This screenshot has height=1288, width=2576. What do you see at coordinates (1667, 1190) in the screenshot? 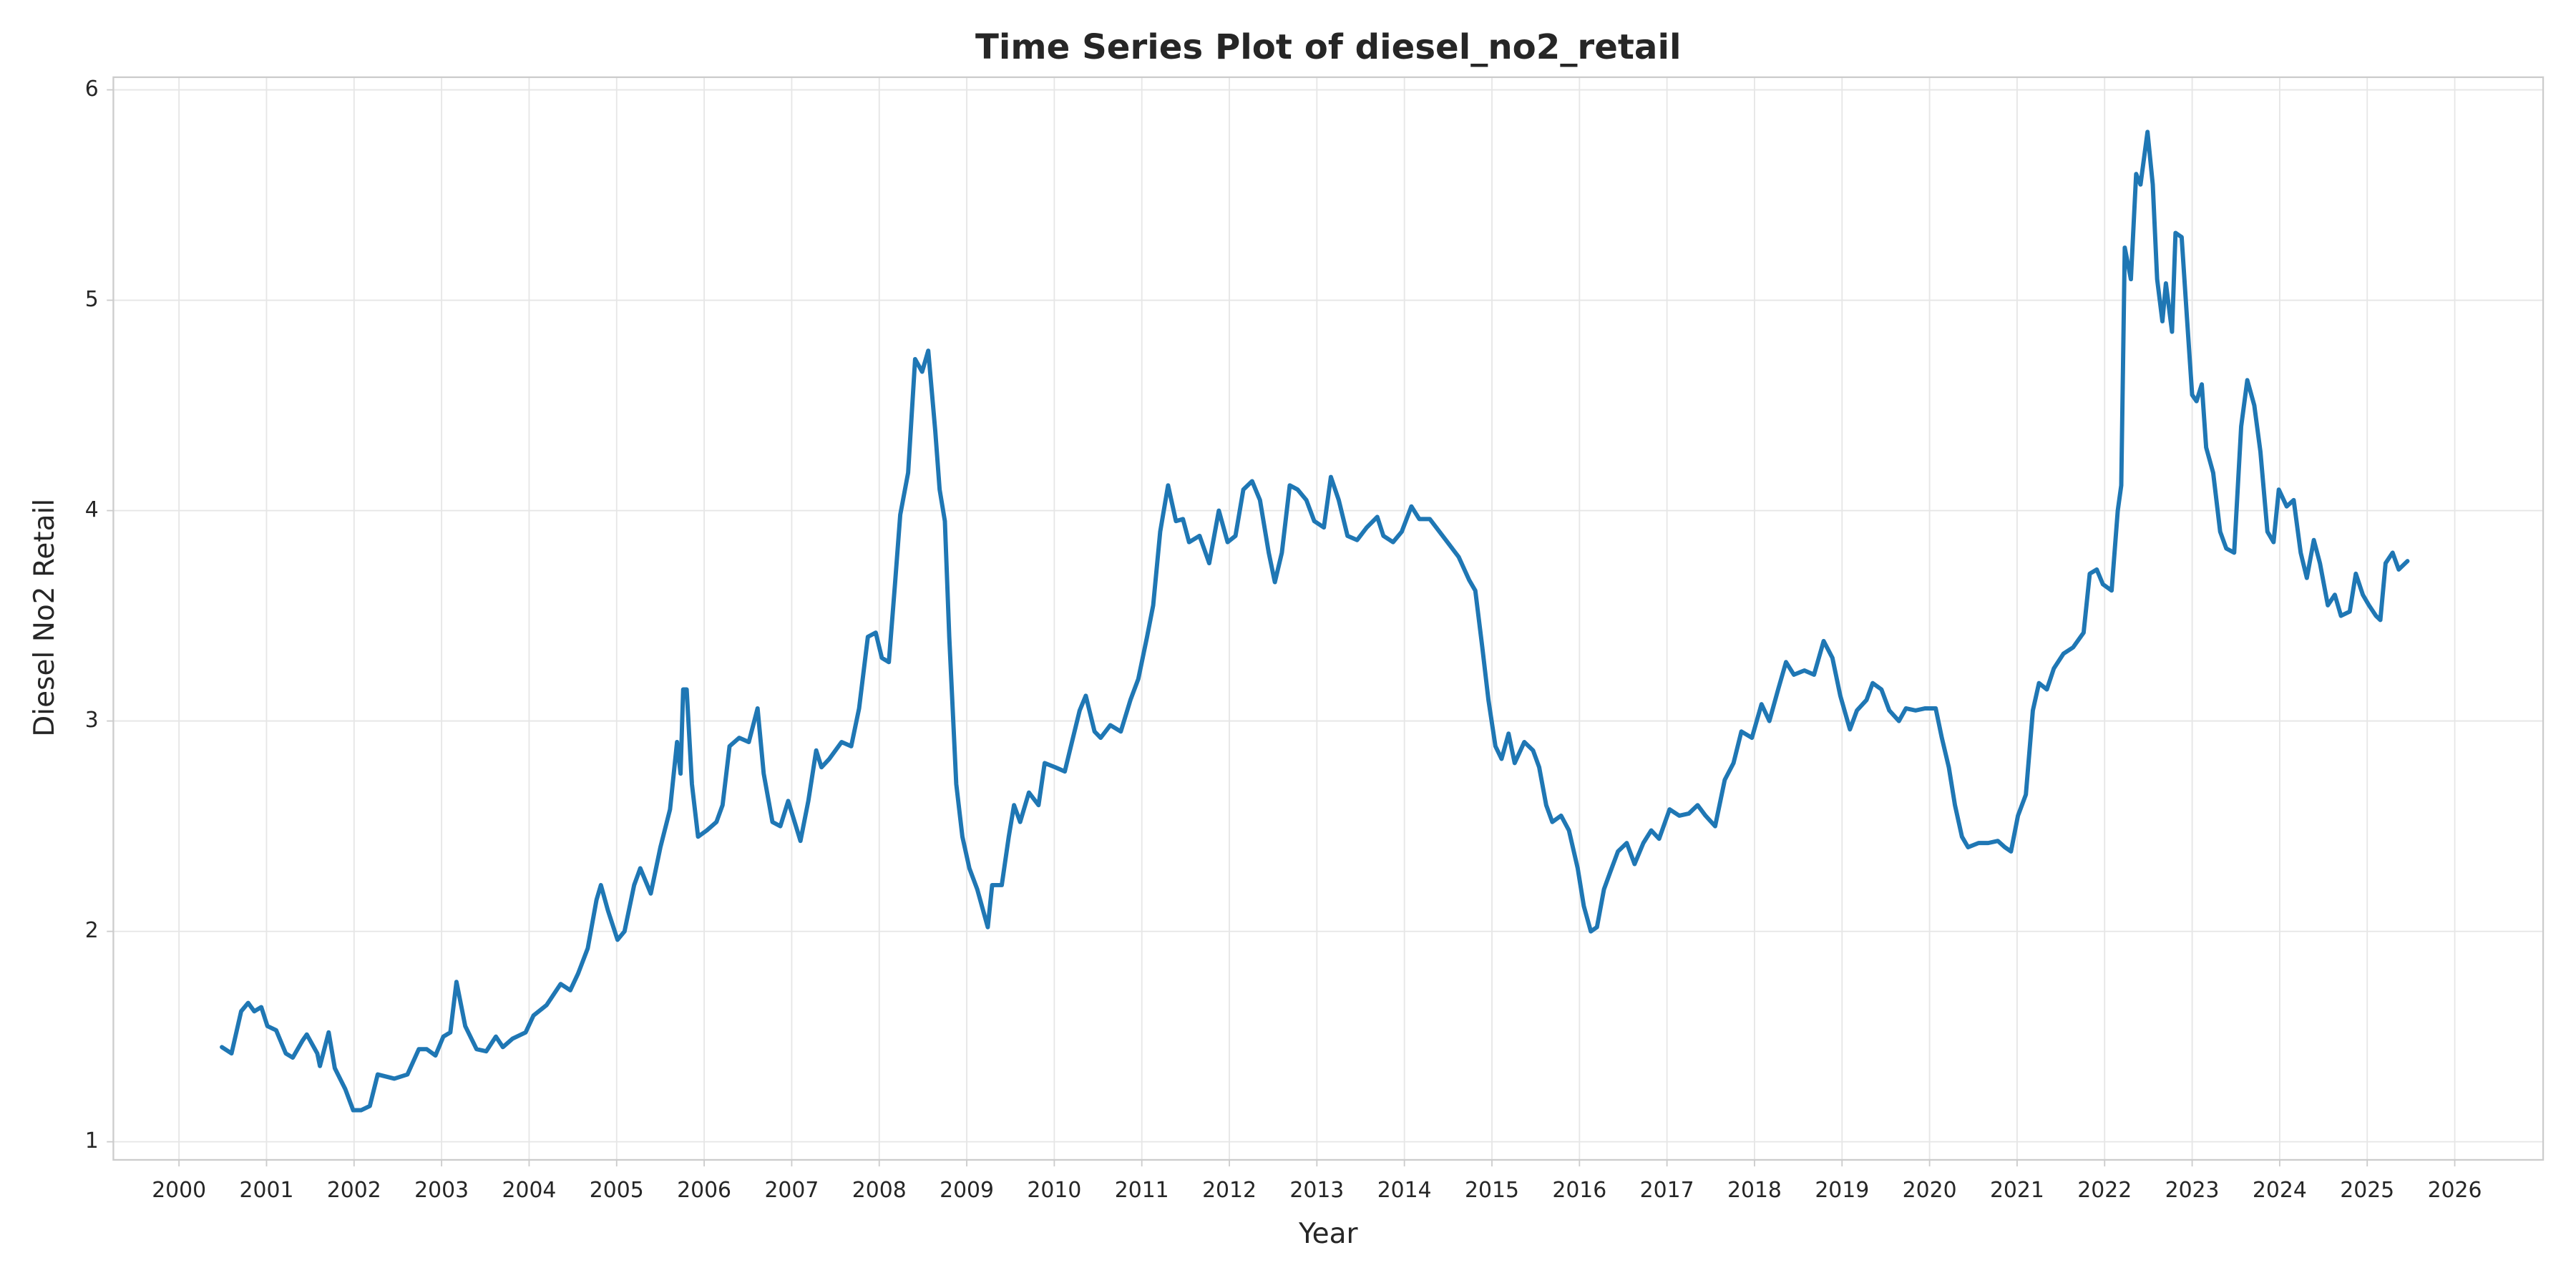
I see `x-tick-label: 2017` at bounding box center [1667, 1190].